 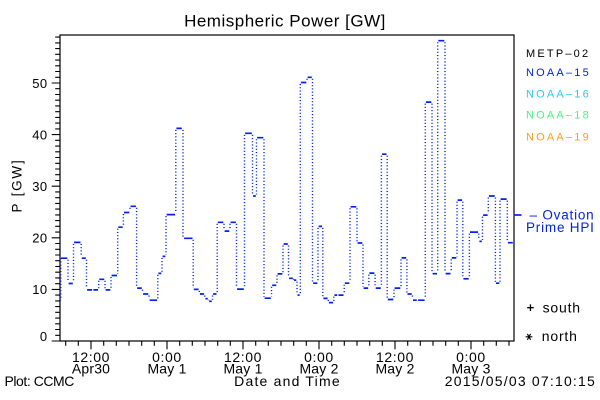 I want to click on svg-text: May 3, so click(x=470, y=369).